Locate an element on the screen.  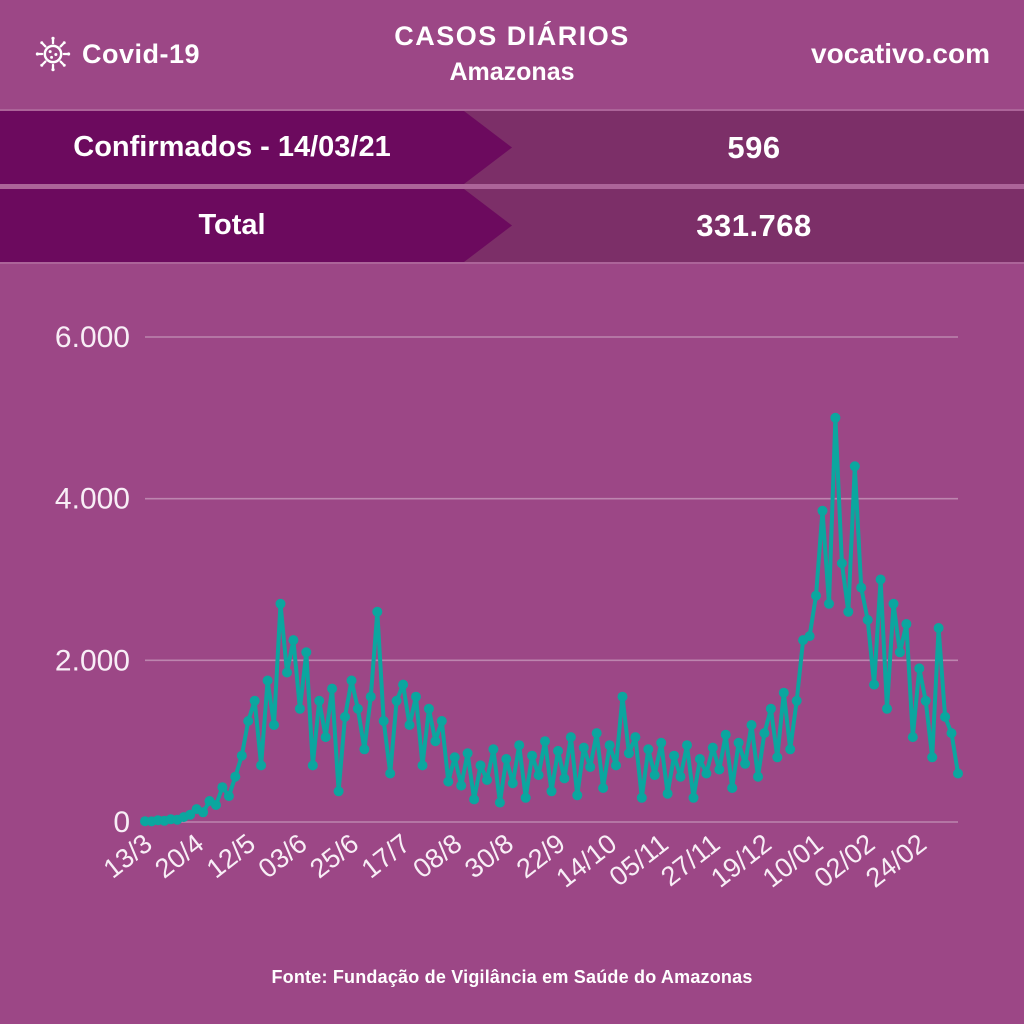
x-tick-label: 25/6 is located at coordinates (334, 856).